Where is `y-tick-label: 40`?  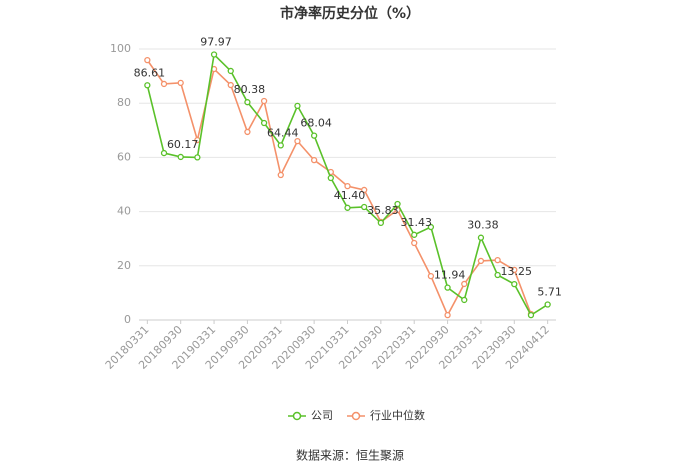
y-tick-label: 40 is located at coordinates (124, 211).